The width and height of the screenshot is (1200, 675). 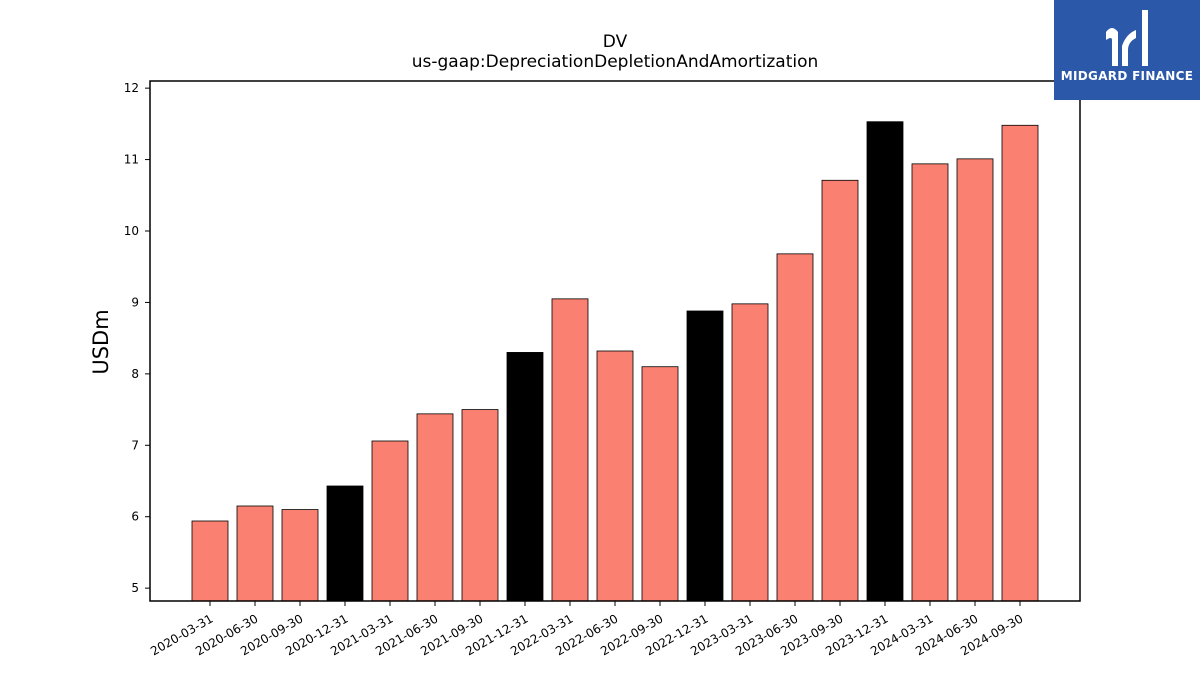 What do you see at coordinates (1127, 76) in the screenshot?
I see `brand-name: MIDGARD FINANCE` at bounding box center [1127, 76].